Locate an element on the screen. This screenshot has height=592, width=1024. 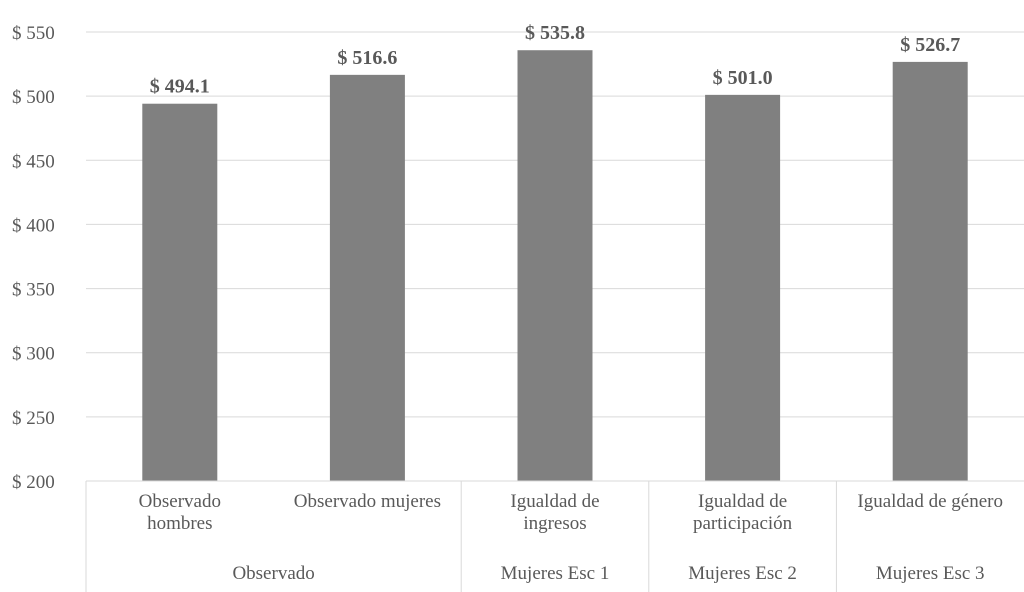
data-label: $ 501.0 is located at coordinates (743, 78).